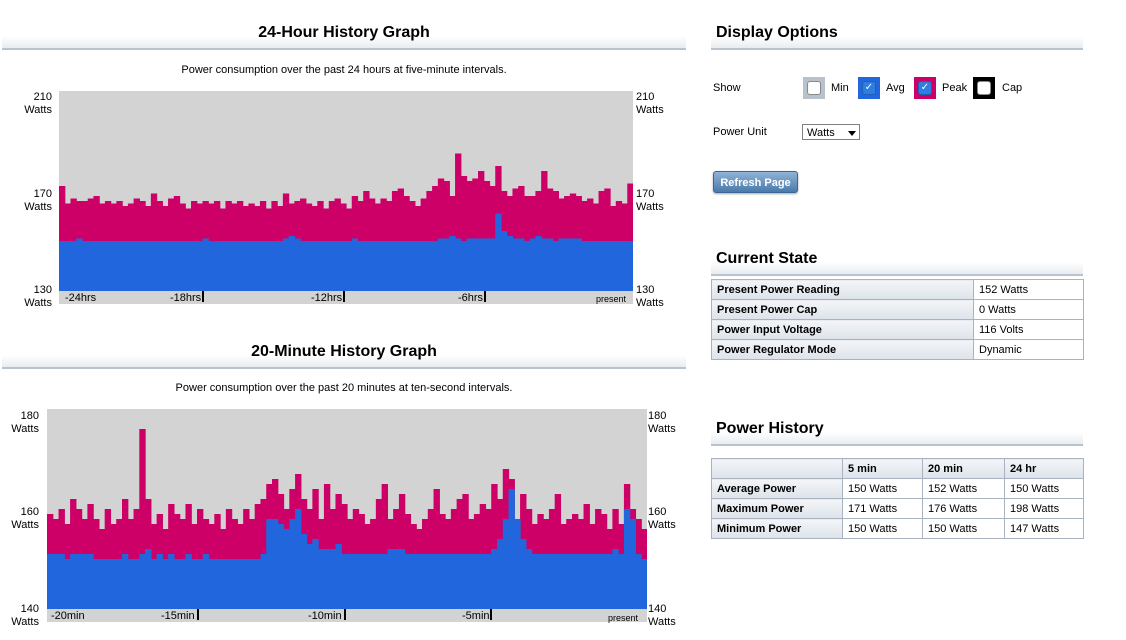 The width and height of the screenshot is (1126, 640). Describe the element at coordinates (611, 299) in the screenshot. I see `graph24-x-tick-label: present` at that location.